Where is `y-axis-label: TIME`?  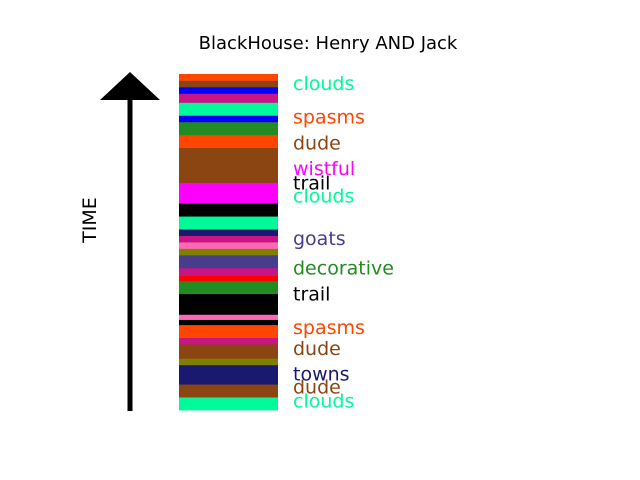
y-axis-label: TIME is located at coordinates (90, 220).